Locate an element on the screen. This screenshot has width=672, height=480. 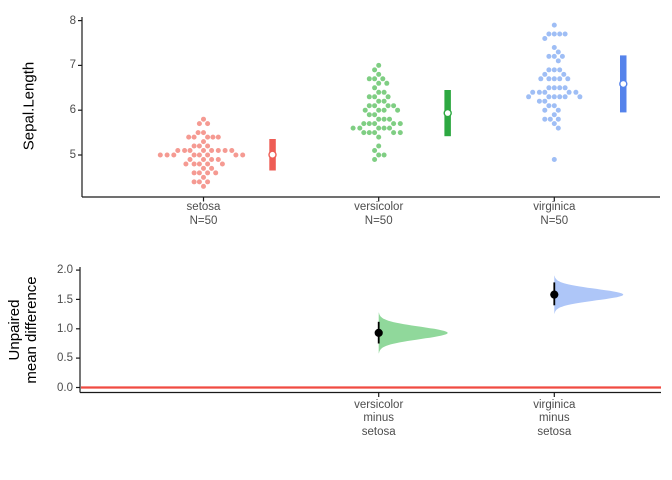
bottom-y-tick-label: 0.5 is located at coordinates (65, 358).